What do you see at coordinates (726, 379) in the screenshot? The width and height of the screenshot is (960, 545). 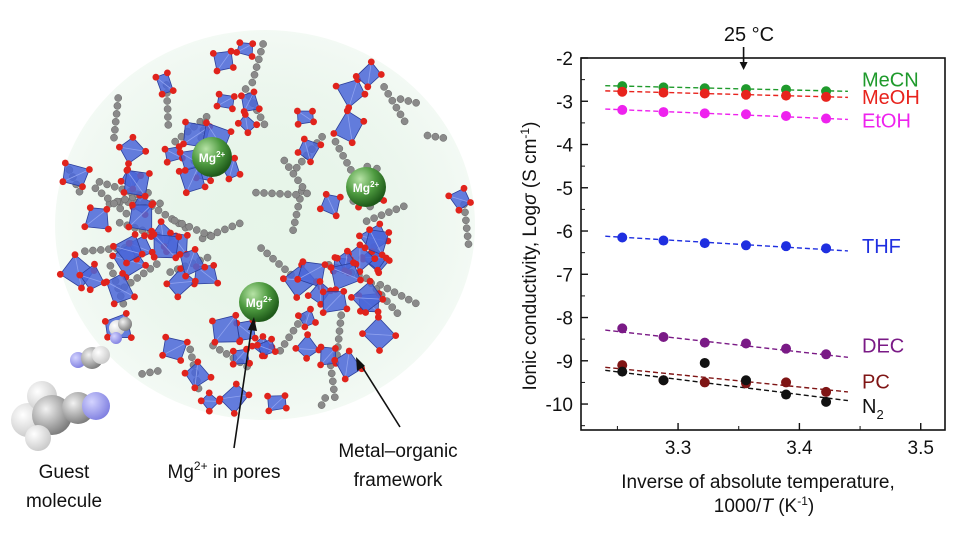 I see `fit-line-pc` at bounding box center [726, 379].